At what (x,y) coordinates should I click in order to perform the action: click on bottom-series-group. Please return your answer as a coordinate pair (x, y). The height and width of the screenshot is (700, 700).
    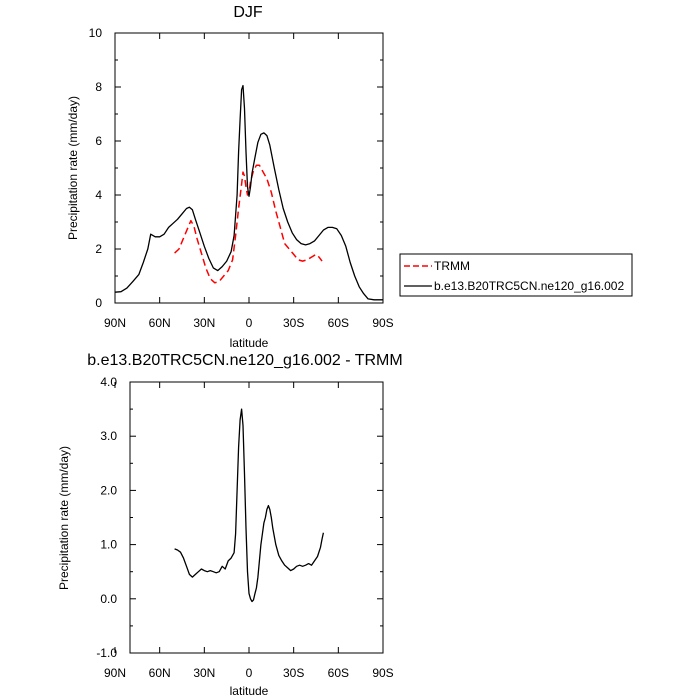
    Looking at the image, I should click on (249, 505).